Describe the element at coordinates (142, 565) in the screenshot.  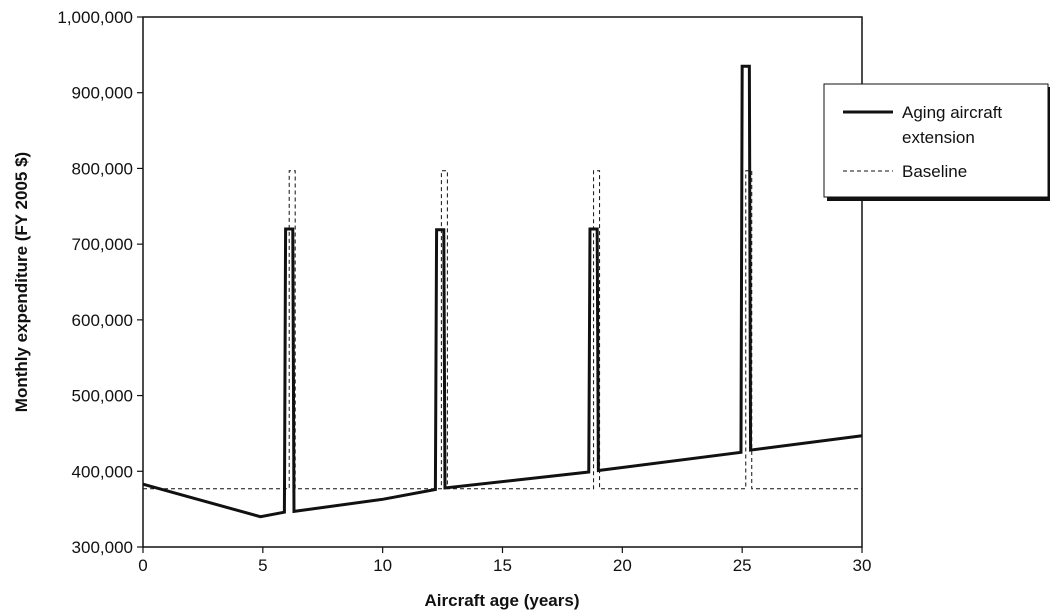
I see `x-tick-label: 0` at that location.